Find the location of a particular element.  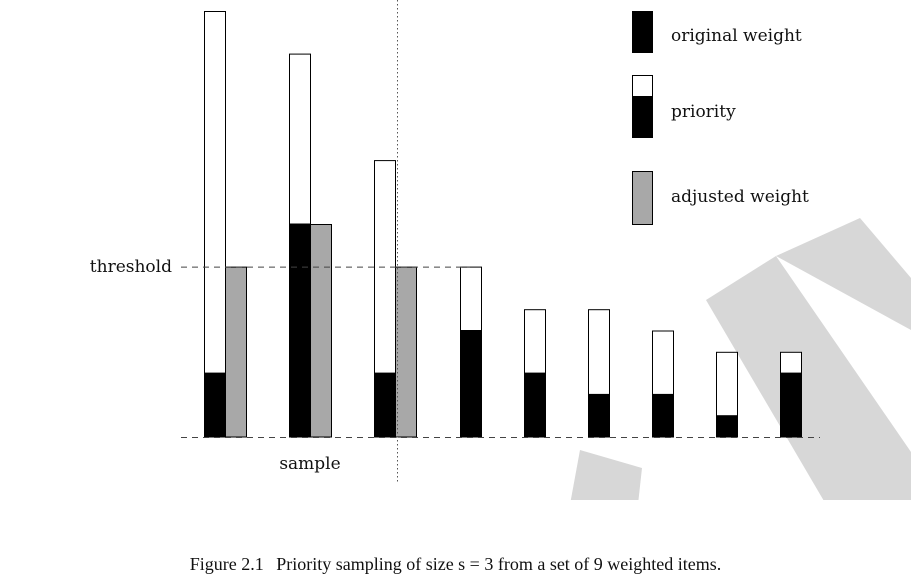

legend-label-original-weight: original weight is located at coordinates (736, 36).